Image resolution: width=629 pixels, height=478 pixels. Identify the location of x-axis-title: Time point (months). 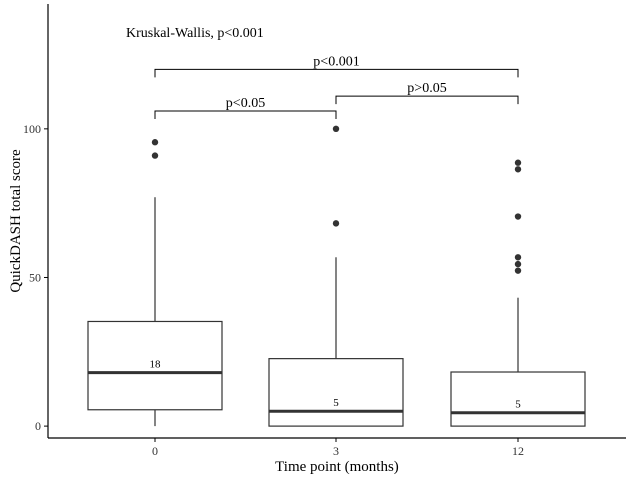
(337, 467).